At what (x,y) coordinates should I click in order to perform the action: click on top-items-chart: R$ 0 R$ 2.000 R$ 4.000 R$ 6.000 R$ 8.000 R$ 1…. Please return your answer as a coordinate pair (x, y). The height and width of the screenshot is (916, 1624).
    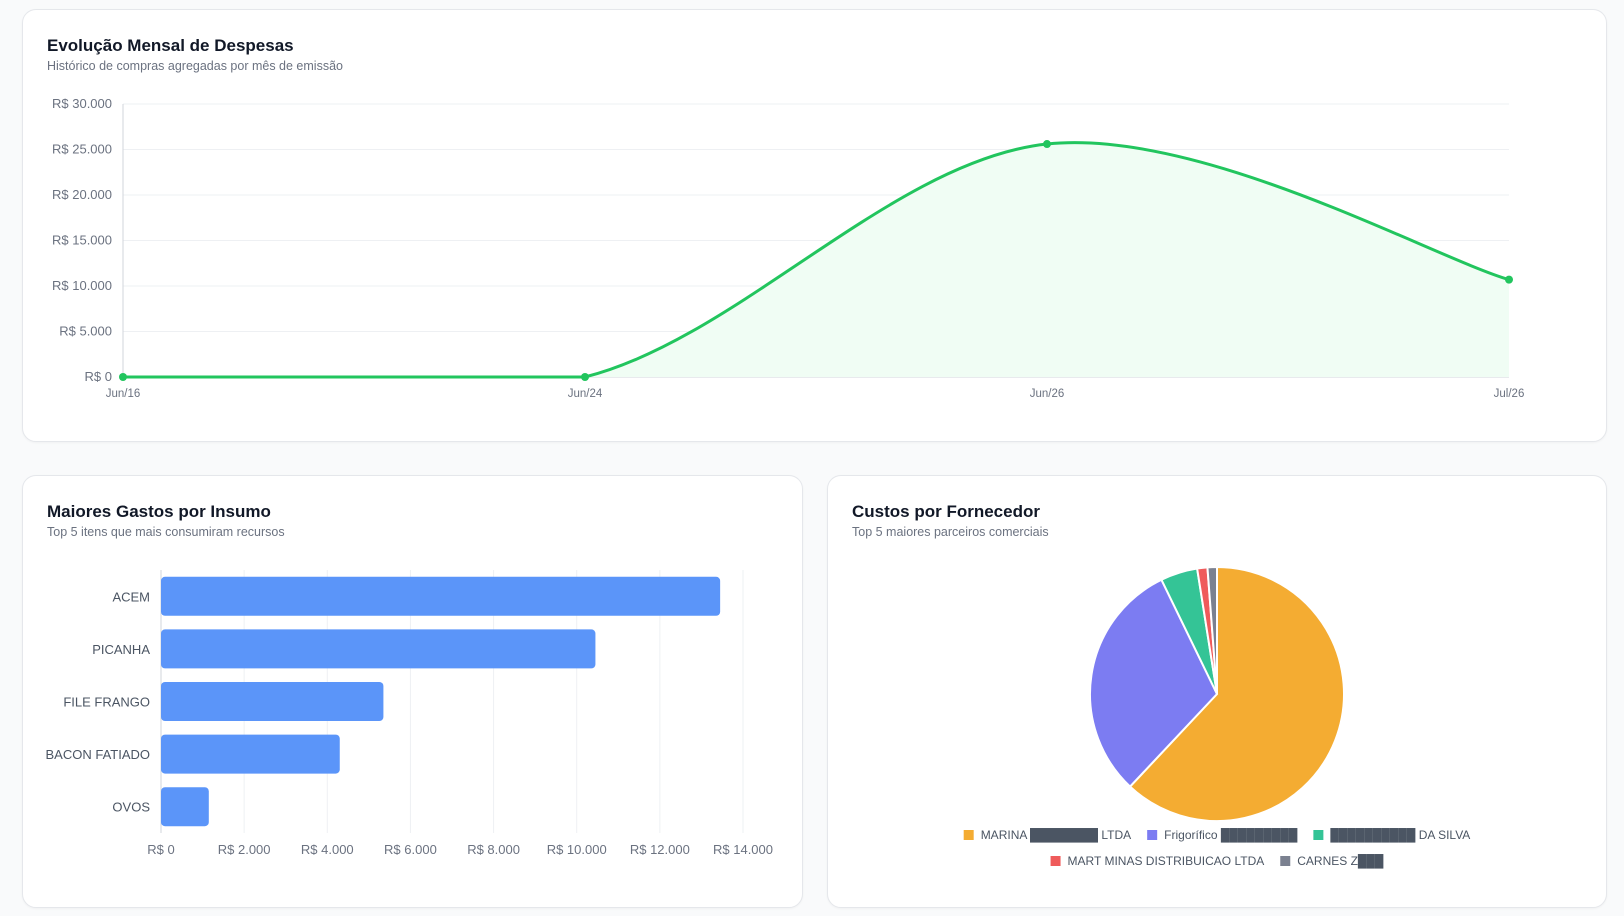
    Looking at the image, I should click on (409, 713).